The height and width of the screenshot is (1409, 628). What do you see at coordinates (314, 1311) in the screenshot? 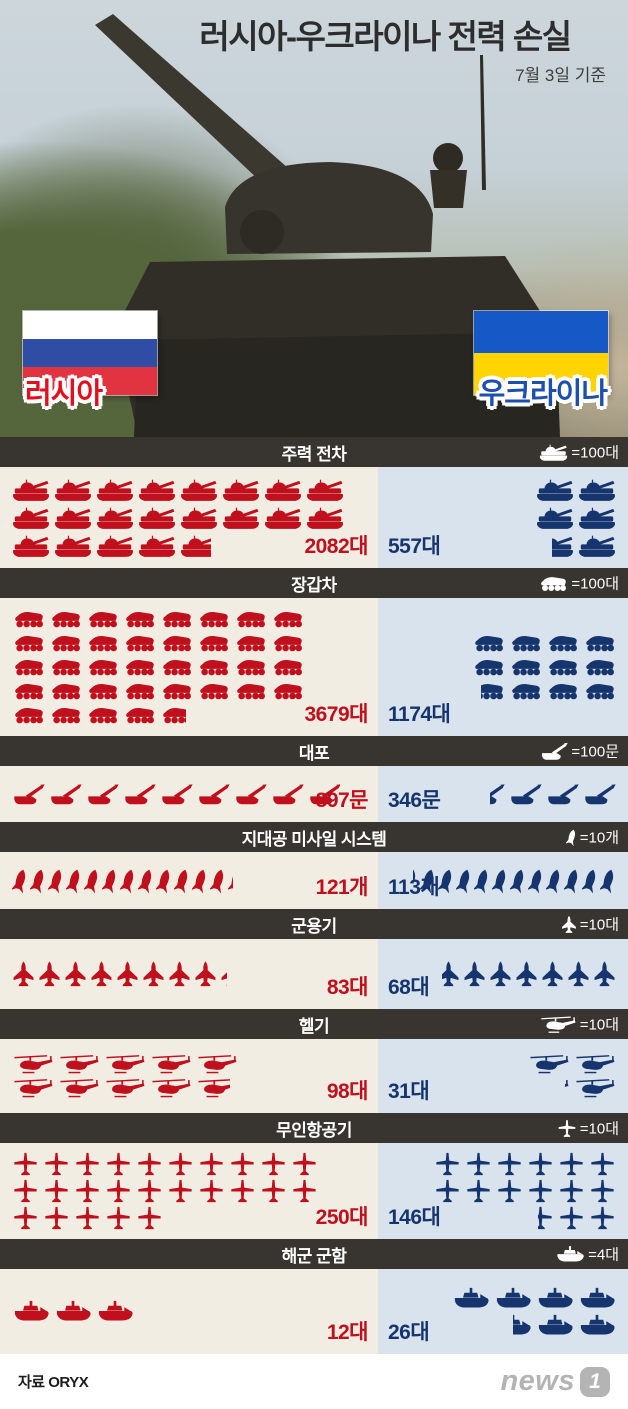
I see `section-body: 12대 26대` at bounding box center [314, 1311].